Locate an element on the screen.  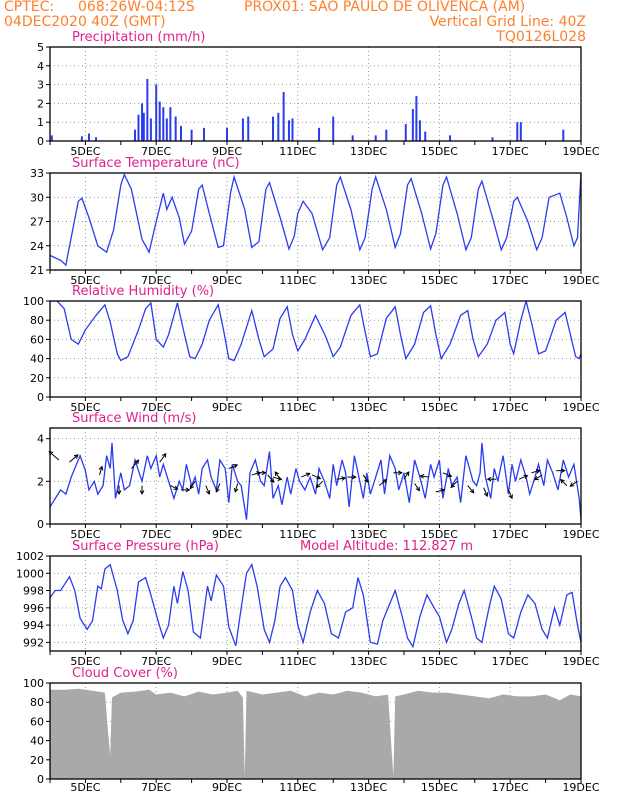
y-tick-label: 1 is located at coordinates (40, 122).